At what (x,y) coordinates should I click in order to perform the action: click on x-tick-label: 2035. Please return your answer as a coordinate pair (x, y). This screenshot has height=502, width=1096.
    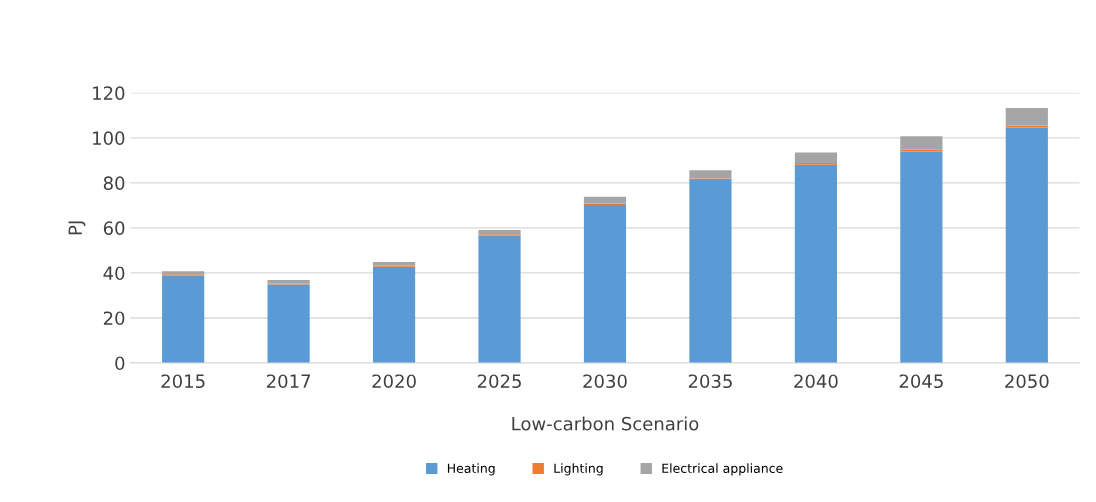
    Looking at the image, I should click on (710, 381).